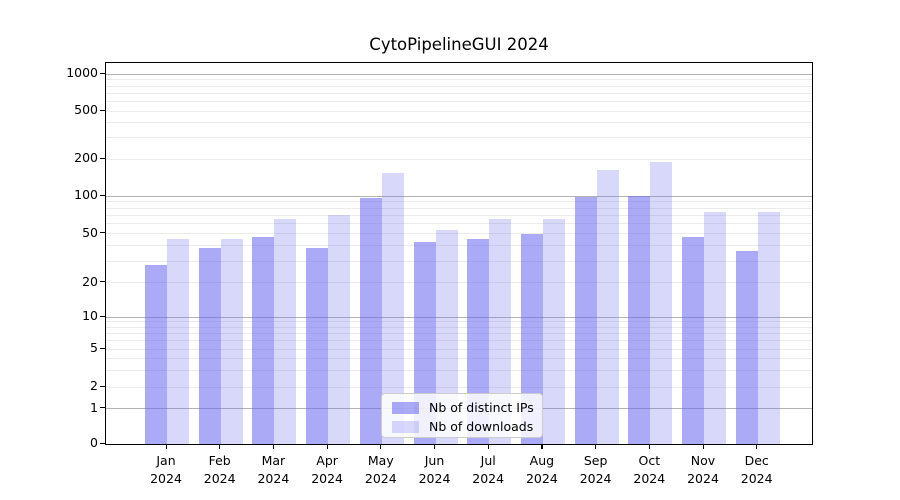 The width and height of the screenshot is (900, 500). What do you see at coordinates (94, 442) in the screenshot?
I see `y-tick-label: 0` at bounding box center [94, 442].